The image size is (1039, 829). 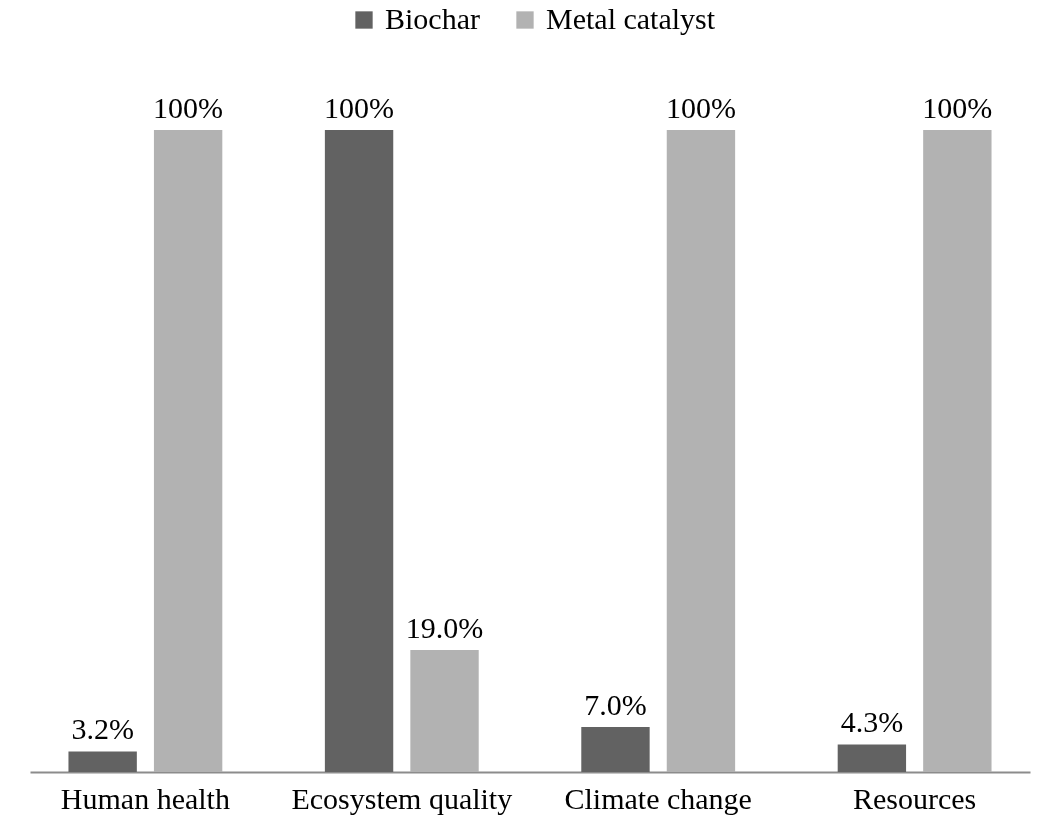 What do you see at coordinates (145, 798) in the screenshot?
I see `x-tick-label: Human health` at bounding box center [145, 798].